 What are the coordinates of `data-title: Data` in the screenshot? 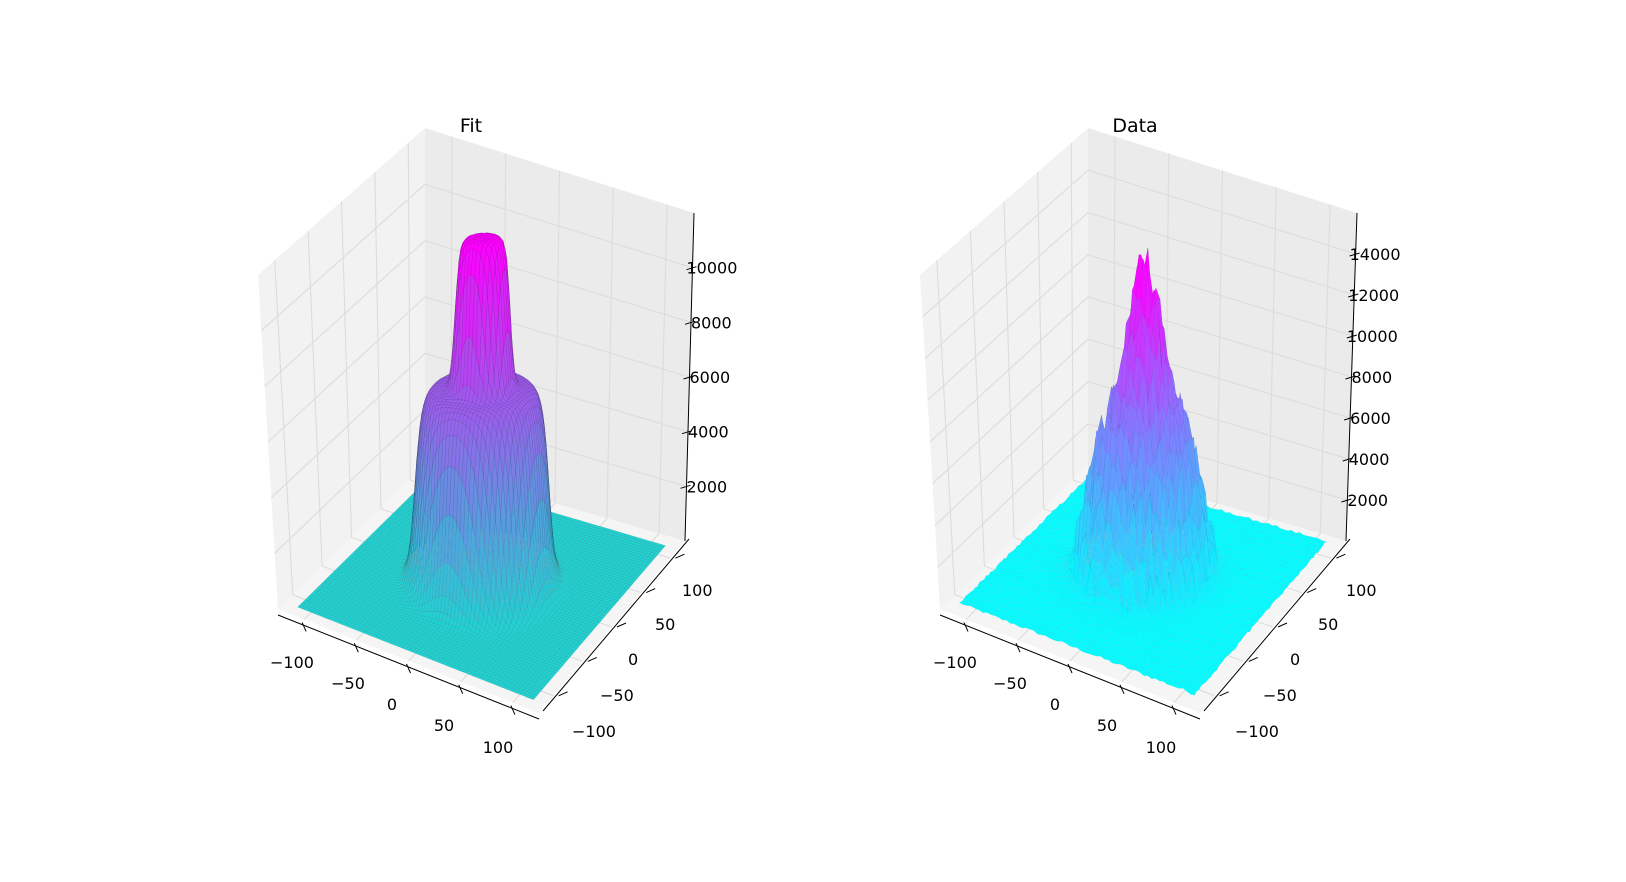 It's located at (1134, 126).